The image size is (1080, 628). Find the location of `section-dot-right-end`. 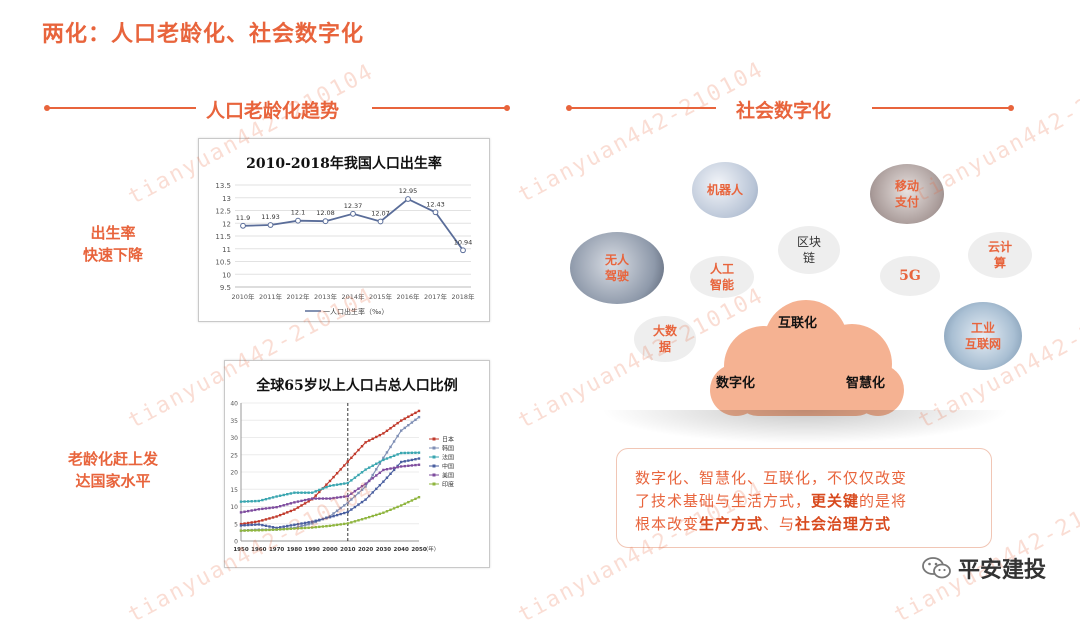

section-dot-right-end is located at coordinates (1011, 108).